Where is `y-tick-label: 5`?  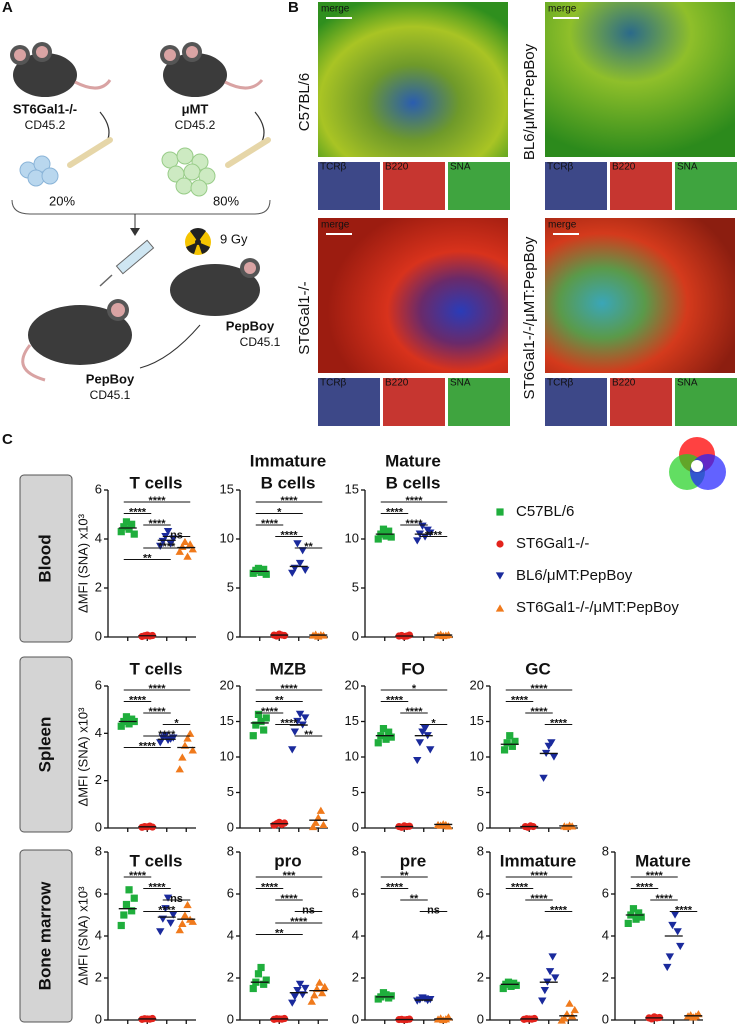
y-tick-label: 5 is located at coordinates (355, 586).